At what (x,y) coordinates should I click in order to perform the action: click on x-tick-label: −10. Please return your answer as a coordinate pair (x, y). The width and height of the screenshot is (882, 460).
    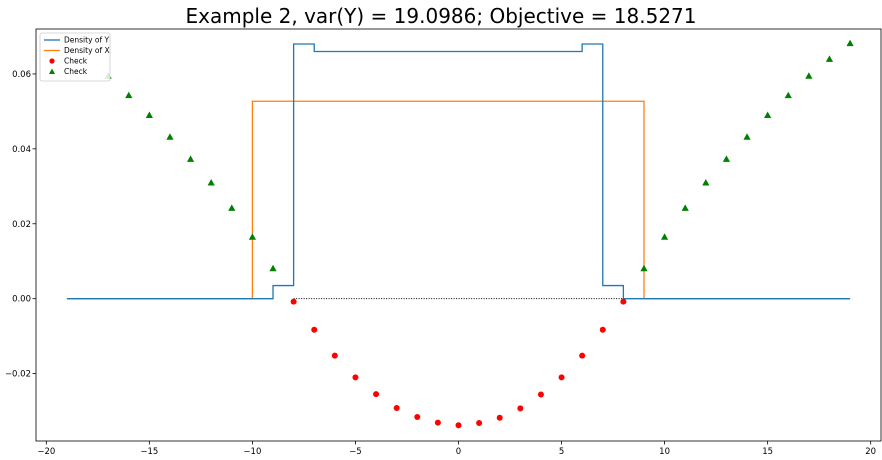
    Looking at the image, I should click on (252, 452).